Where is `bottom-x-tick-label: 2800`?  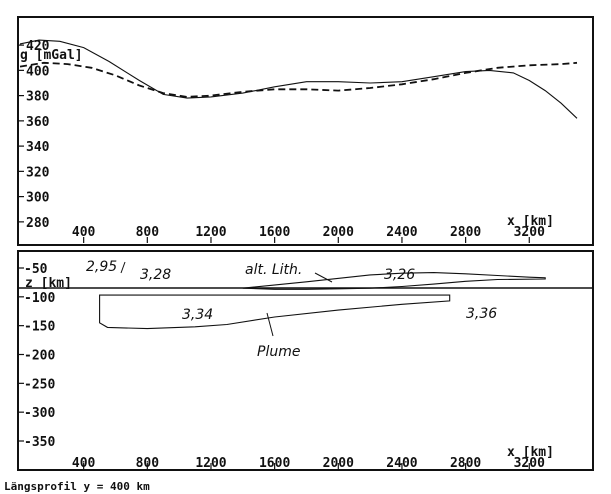
bottom-x-tick-label: 2800 is located at coordinates (465, 463).